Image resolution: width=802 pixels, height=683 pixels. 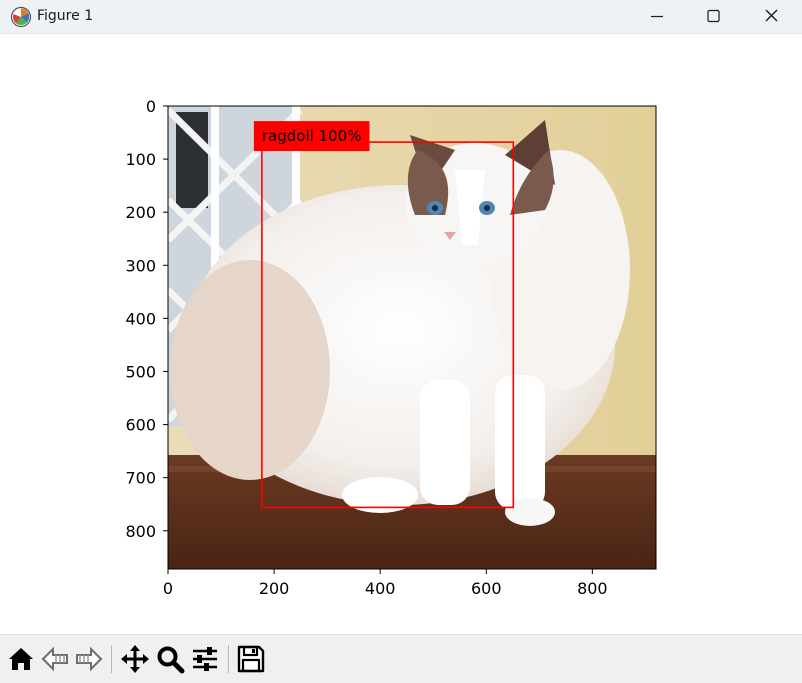 What do you see at coordinates (401, 658) in the screenshot?
I see `navigation-toolbar` at bounding box center [401, 658].